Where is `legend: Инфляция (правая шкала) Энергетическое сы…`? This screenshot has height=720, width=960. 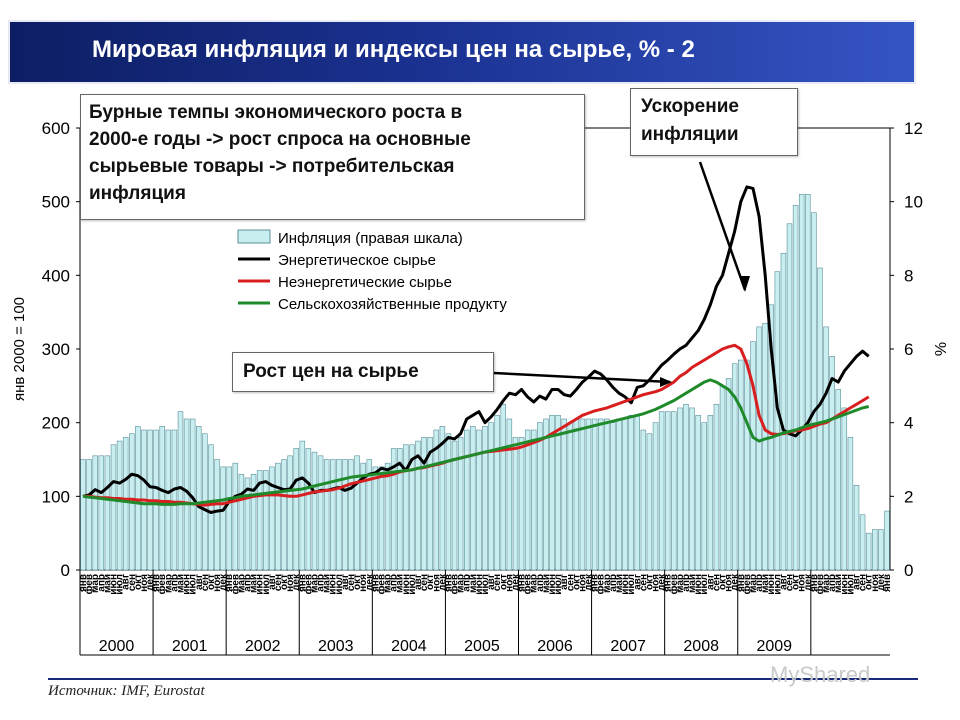
legend: Инфляция (правая шкала) Энергетическое сы… is located at coordinates (372, 271).